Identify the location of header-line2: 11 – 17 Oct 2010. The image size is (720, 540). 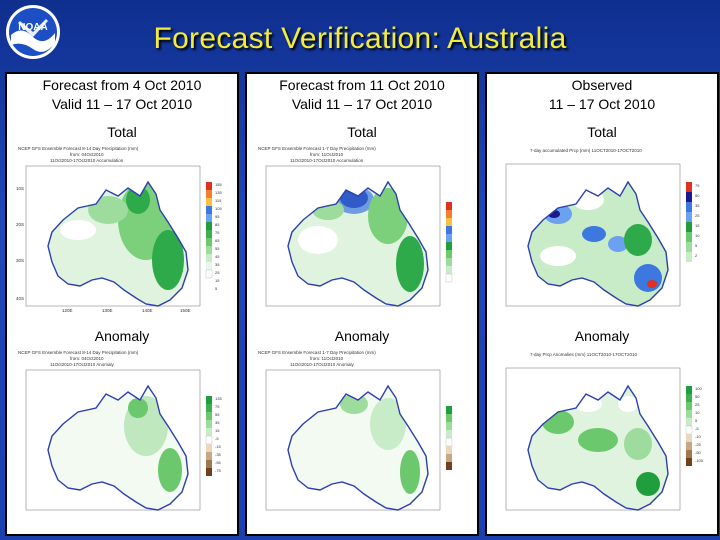
(602, 104).